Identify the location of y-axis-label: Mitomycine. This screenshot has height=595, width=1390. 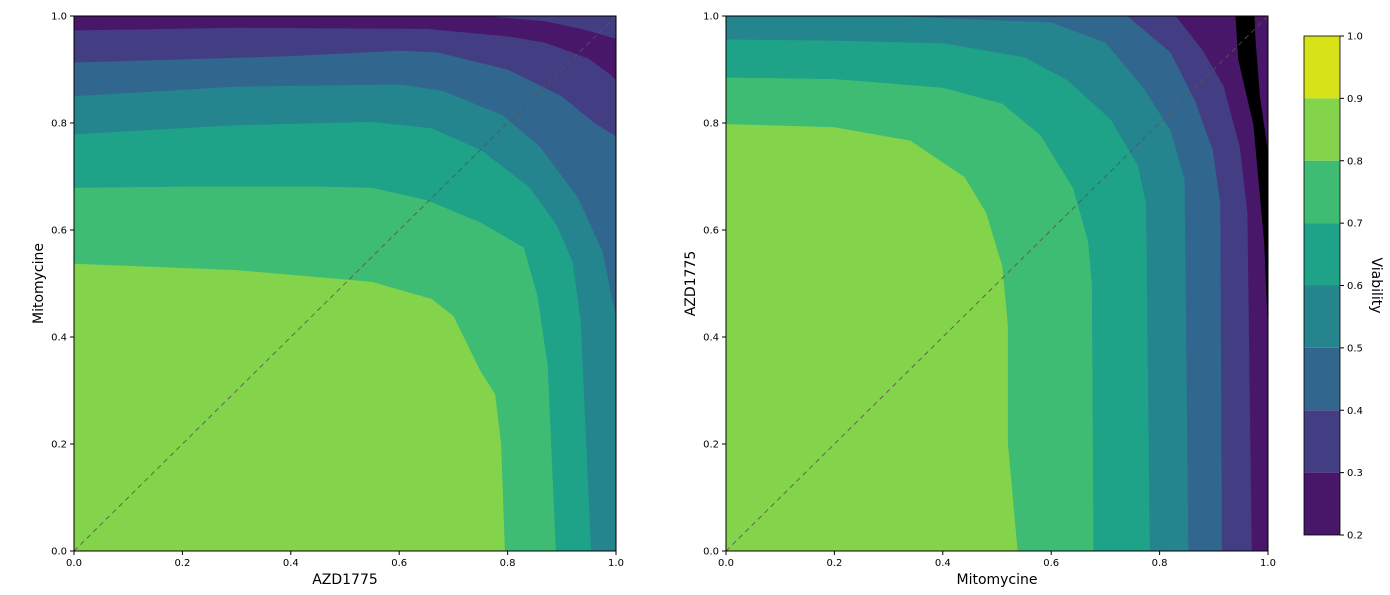
(39, 283).